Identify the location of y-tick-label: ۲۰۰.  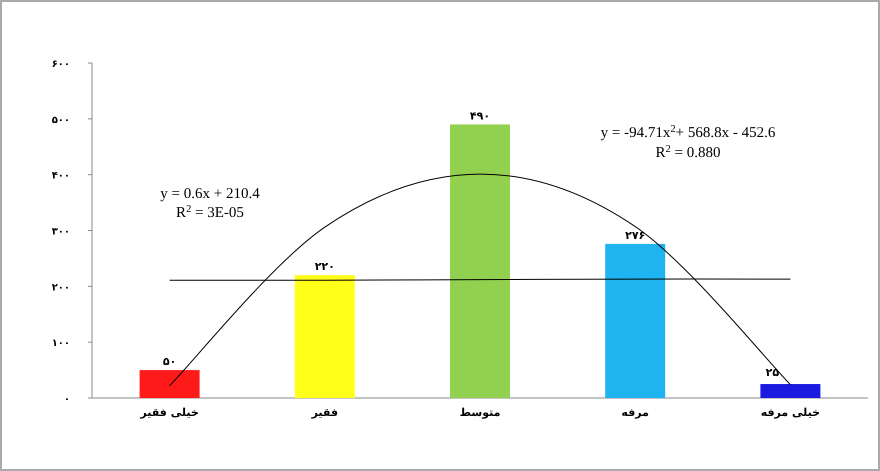
(61, 288).